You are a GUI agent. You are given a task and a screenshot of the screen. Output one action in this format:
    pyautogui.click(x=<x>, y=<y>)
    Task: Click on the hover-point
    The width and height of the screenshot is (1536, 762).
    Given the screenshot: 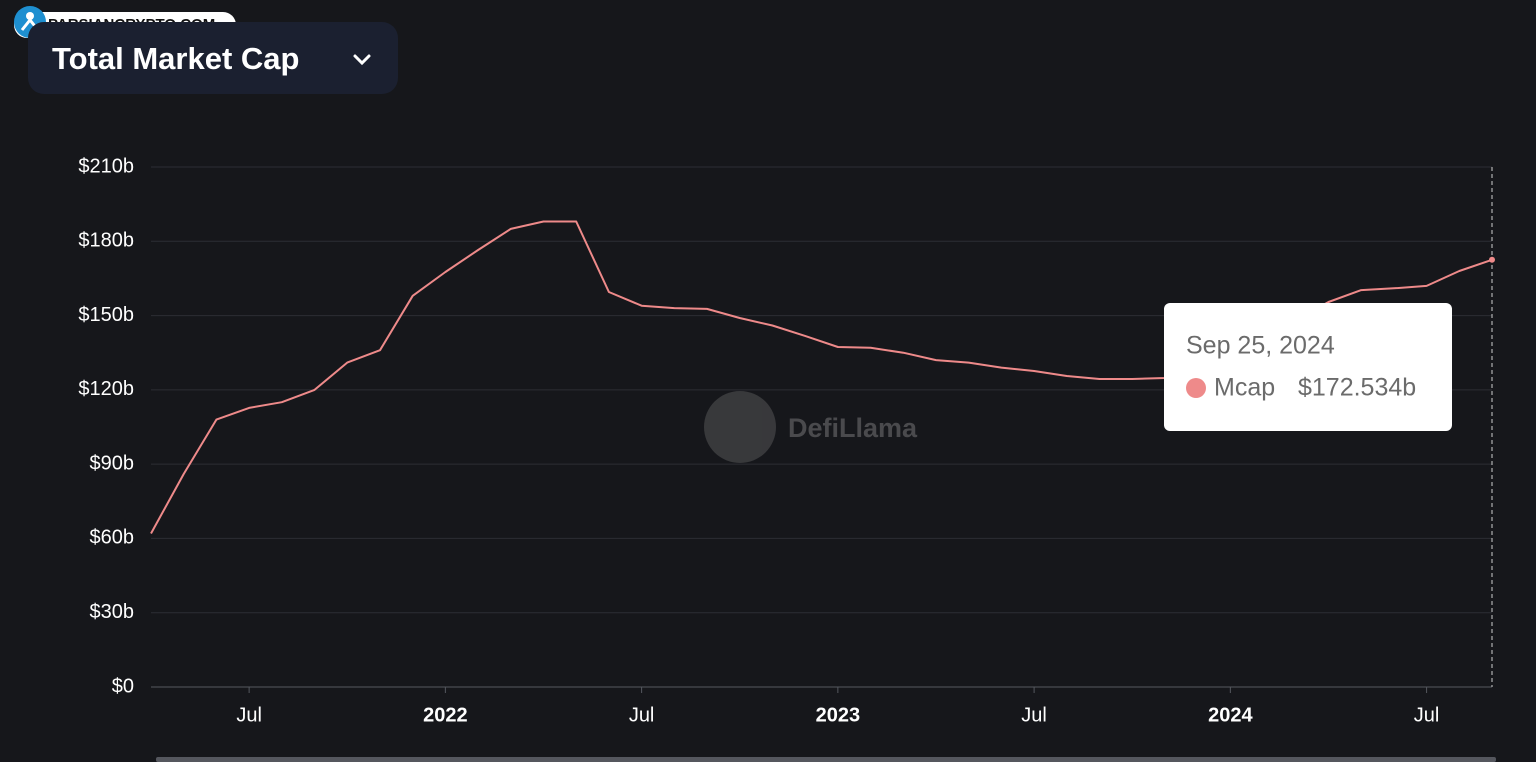 What is the action you would take?
    pyautogui.click(x=1492, y=259)
    